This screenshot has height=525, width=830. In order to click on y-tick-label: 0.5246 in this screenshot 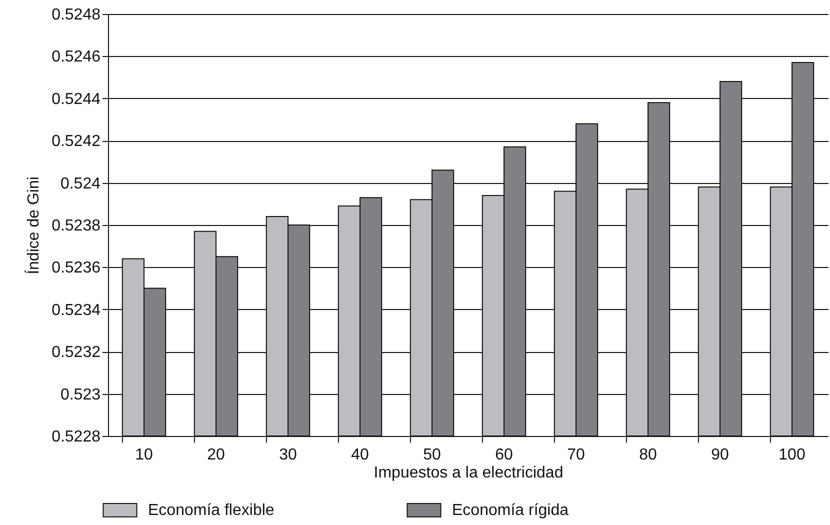, I will do `click(76, 57)`.